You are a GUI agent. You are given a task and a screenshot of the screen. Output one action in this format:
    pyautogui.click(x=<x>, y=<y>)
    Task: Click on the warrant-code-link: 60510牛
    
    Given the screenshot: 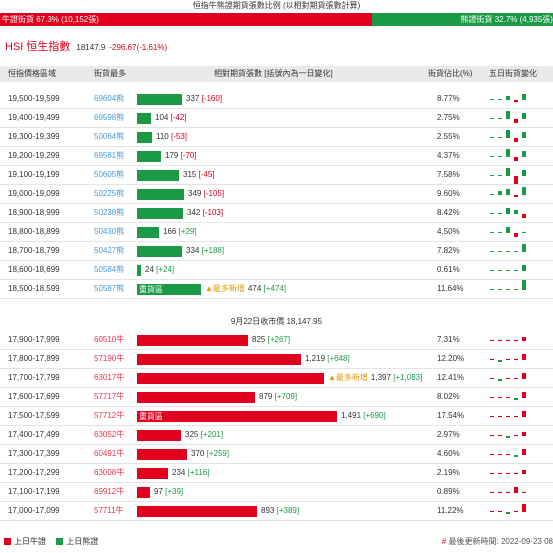 What is the action you would take?
    pyautogui.click(x=109, y=339)
    